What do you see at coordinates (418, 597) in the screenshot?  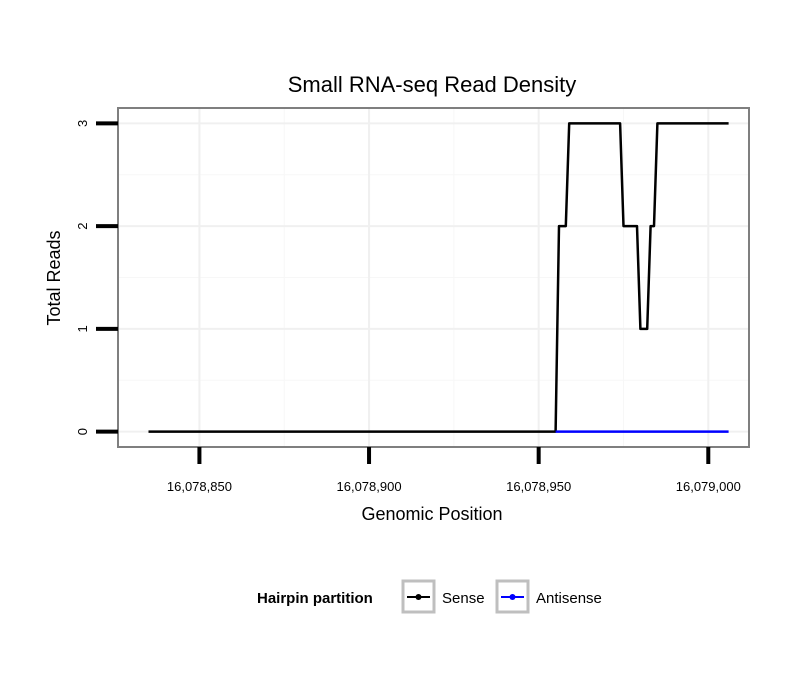 I see `legend-point-sense` at bounding box center [418, 597].